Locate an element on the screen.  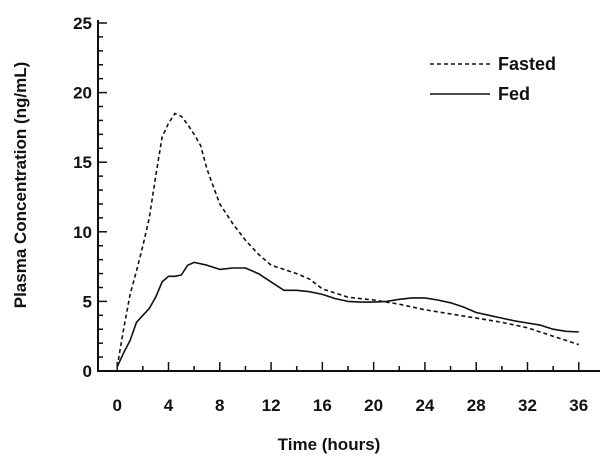
x-tick-label: 32 is located at coordinates (527, 405).